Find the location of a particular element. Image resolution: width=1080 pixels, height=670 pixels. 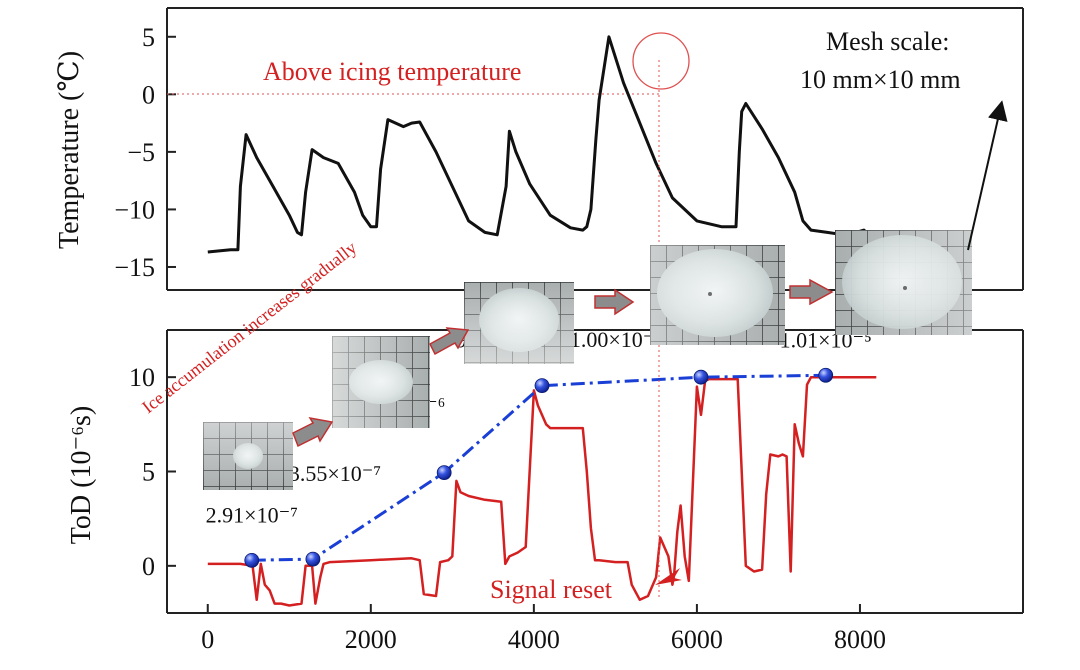

signal-reset-annotation: Signal reset is located at coordinates (551, 589).